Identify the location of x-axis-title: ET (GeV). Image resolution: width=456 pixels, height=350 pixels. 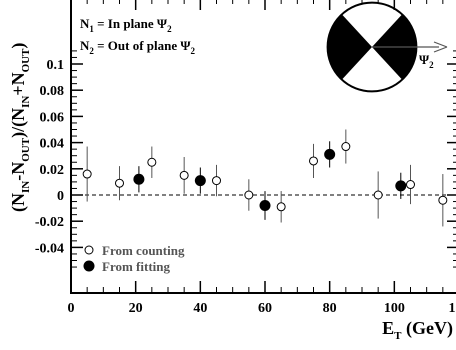
(417, 330).